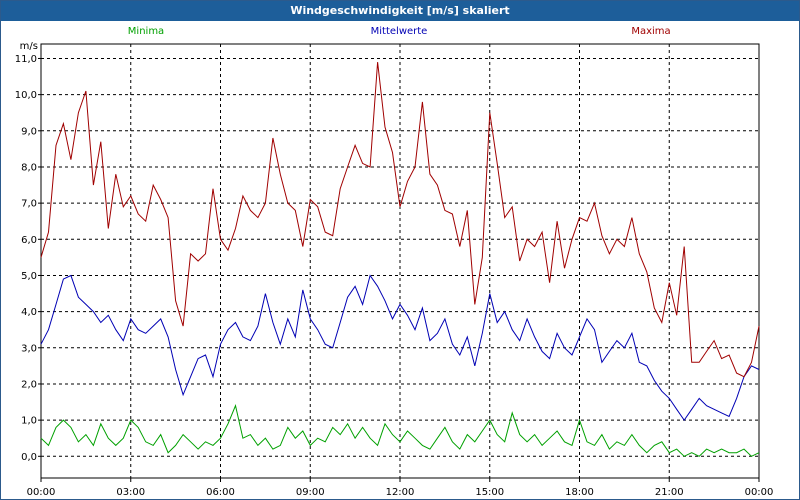 The width and height of the screenshot is (800, 500). I want to click on y-tick-label: 4,0, so click(29, 312).